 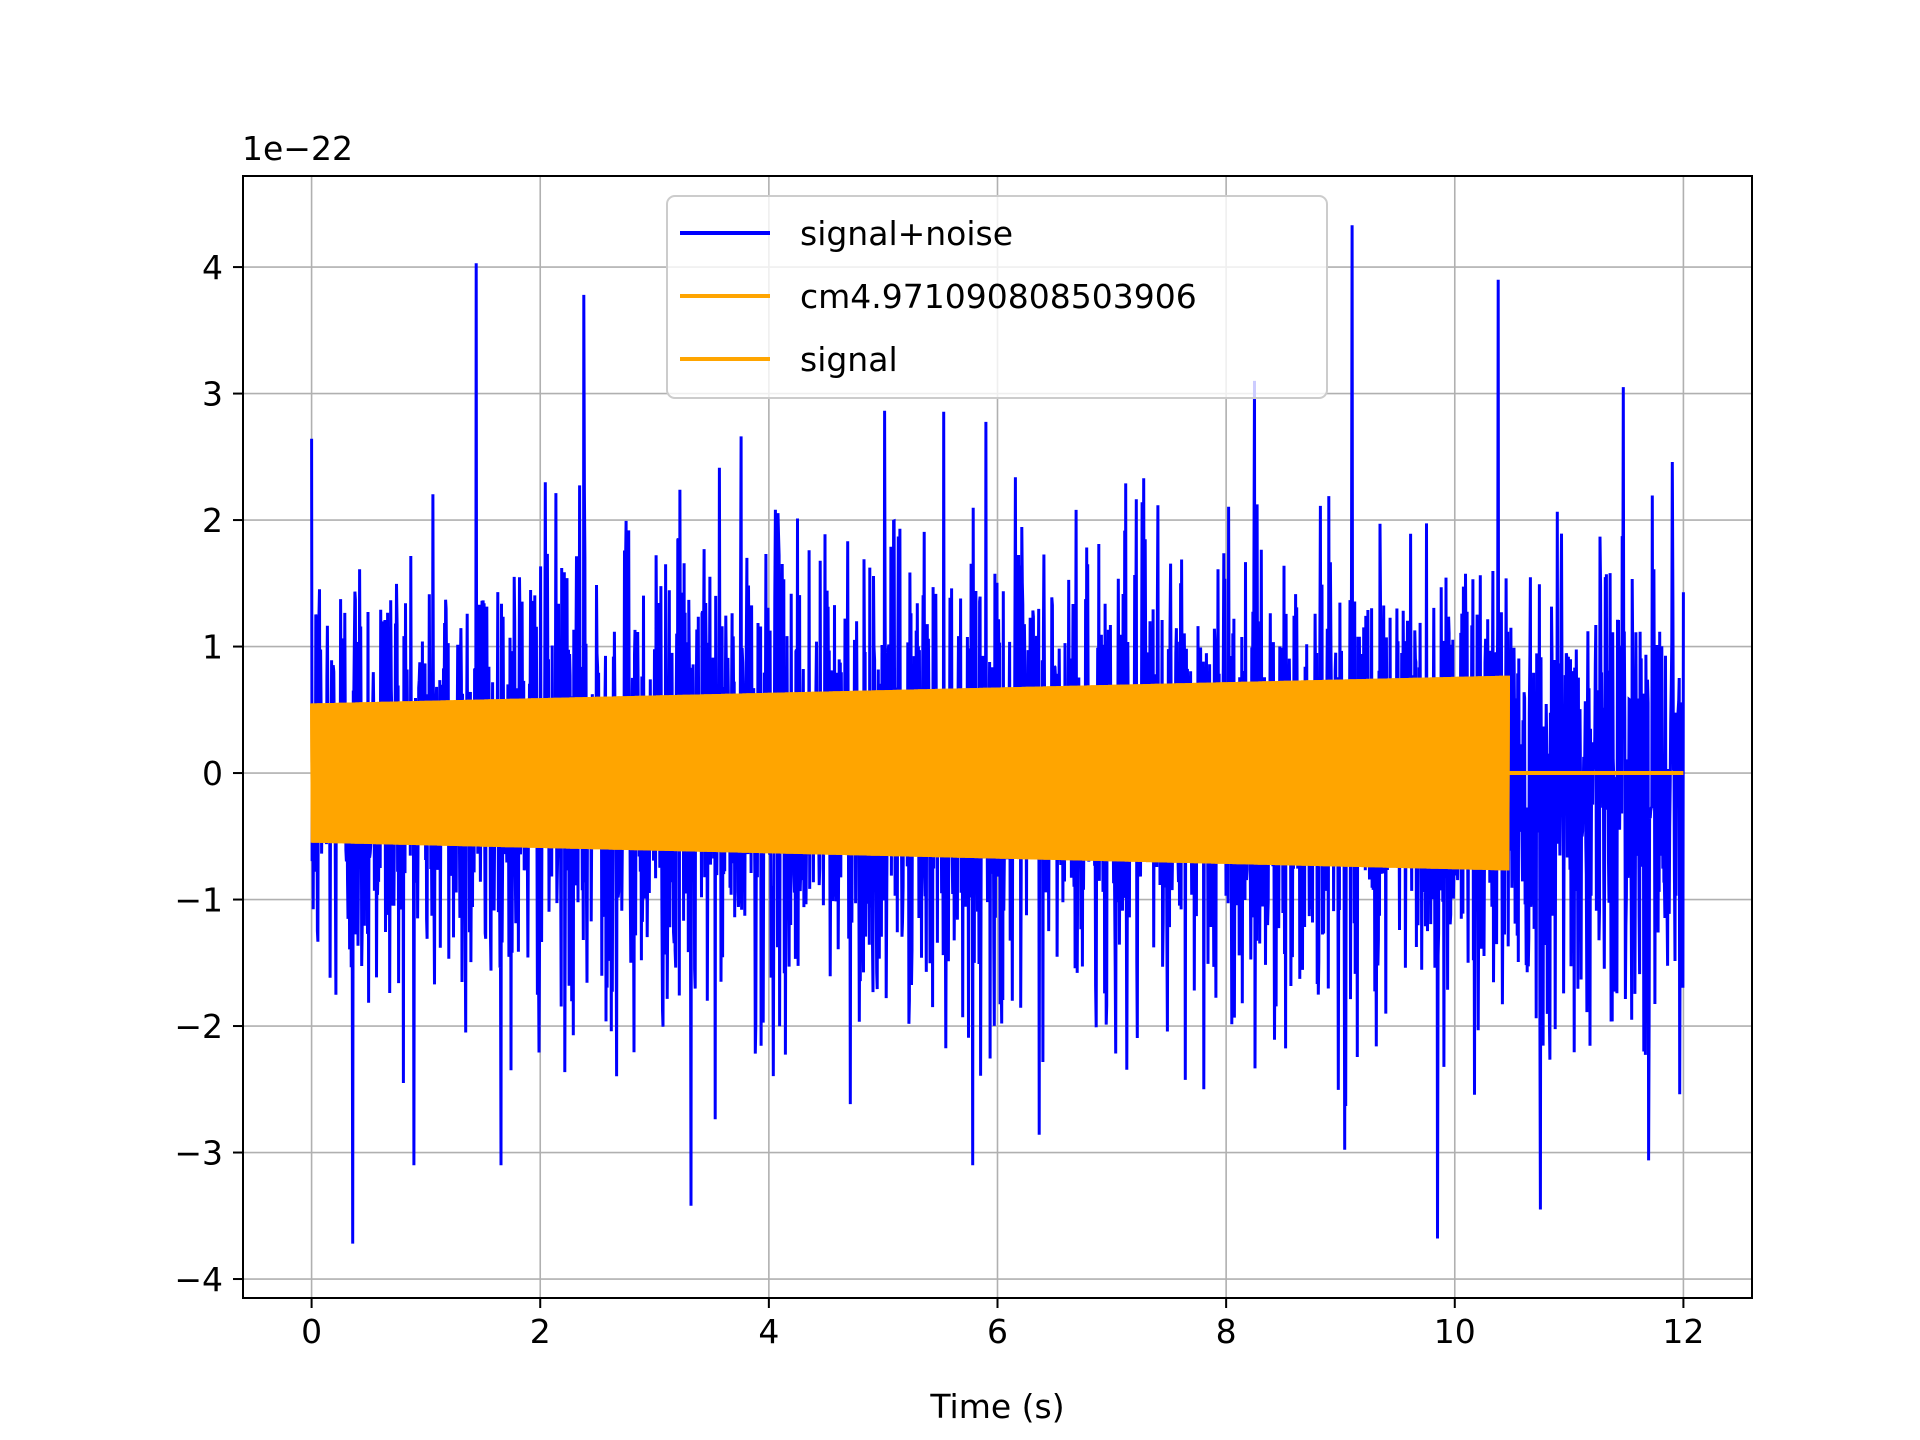 I want to click on y-tick-label: −4, so click(x=198, y=1279).